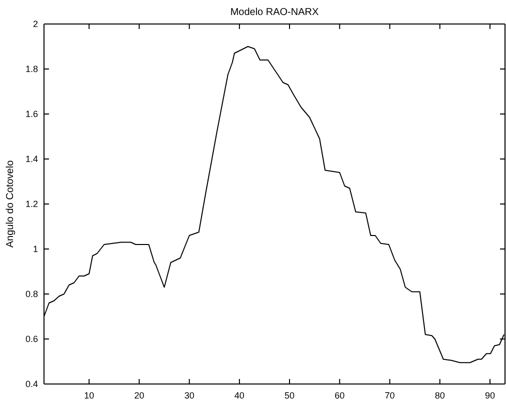 This screenshot has height=401, width=506. I want to click on y-tick-label: 1, so click(35, 249).